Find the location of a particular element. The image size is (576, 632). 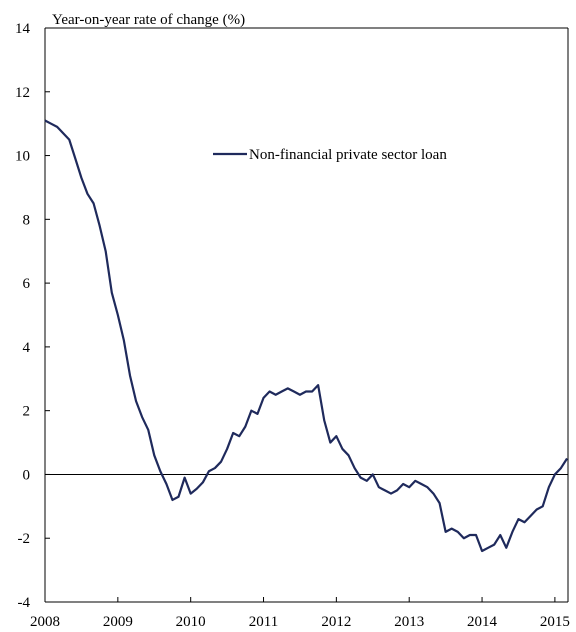

x-tick-label: 2013 is located at coordinates (409, 622).